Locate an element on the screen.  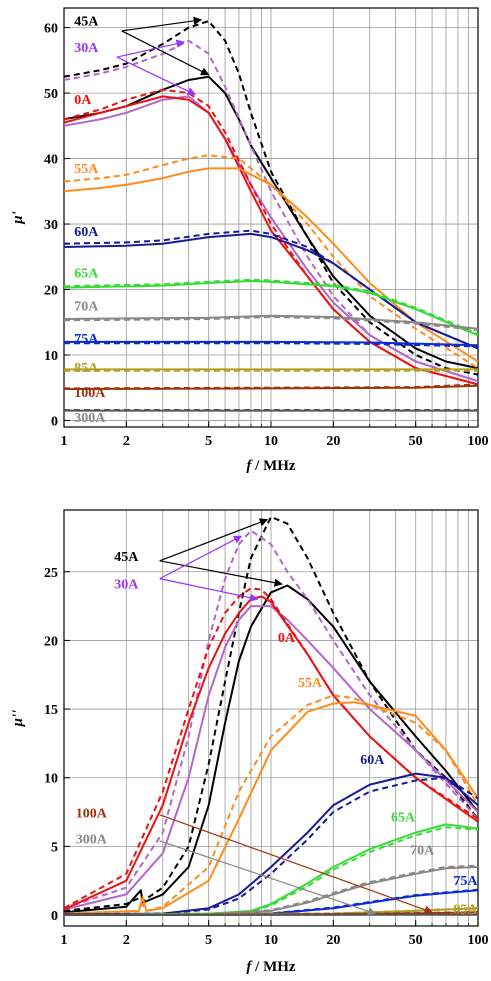
y-tick-label: 30 is located at coordinates (51, 225).